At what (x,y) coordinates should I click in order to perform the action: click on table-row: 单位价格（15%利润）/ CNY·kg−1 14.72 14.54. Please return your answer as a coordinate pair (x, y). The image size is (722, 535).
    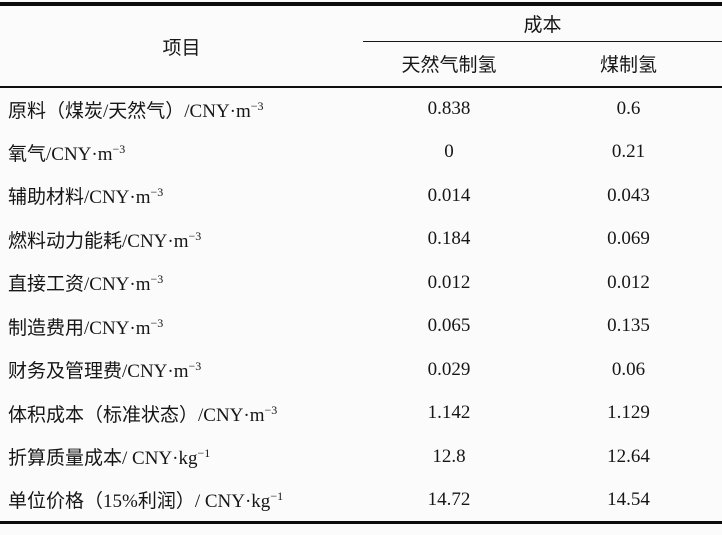
    Looking at the image, I should click on (361, 501).